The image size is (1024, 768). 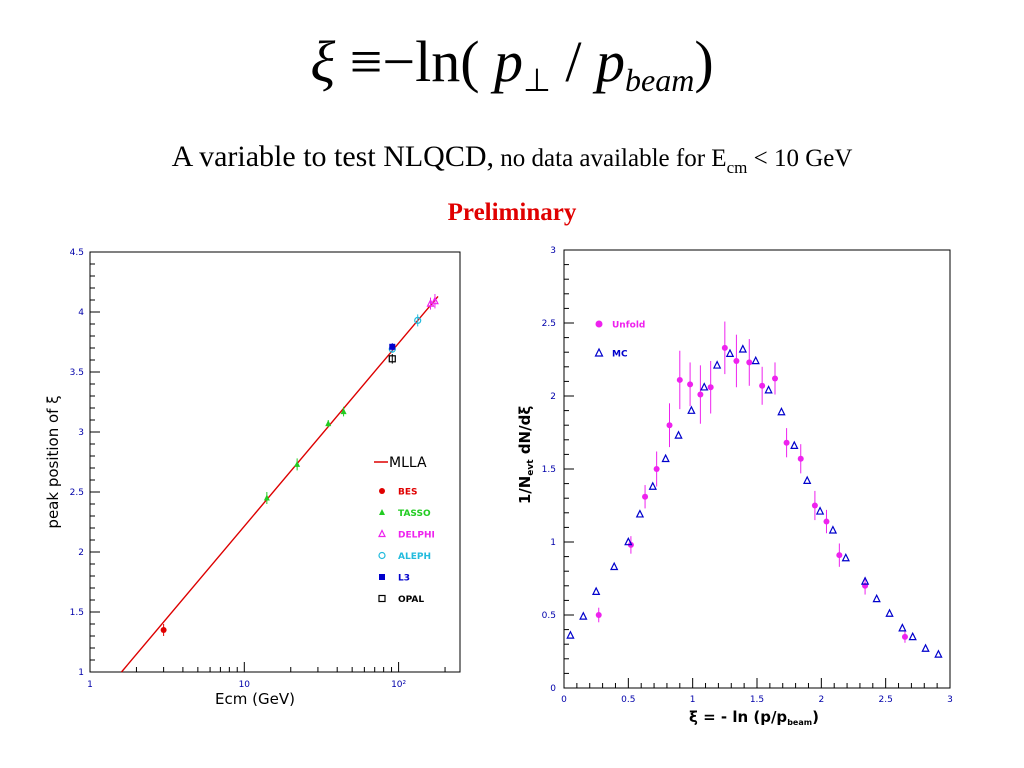 I want to click on subtitle-main: A variable to test NLQCD,, so click(x=333, y=156).